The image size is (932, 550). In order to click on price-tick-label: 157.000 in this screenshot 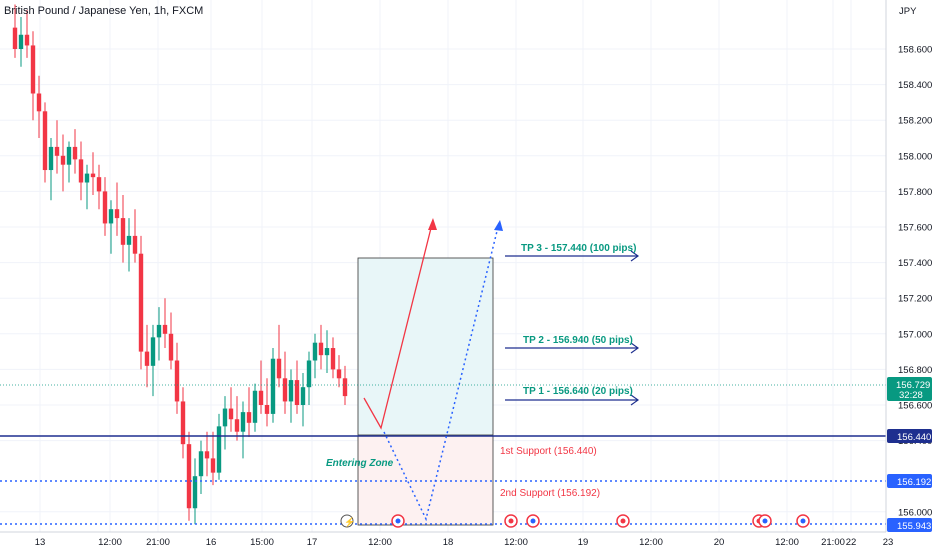, I will do `click(915, 334)`.